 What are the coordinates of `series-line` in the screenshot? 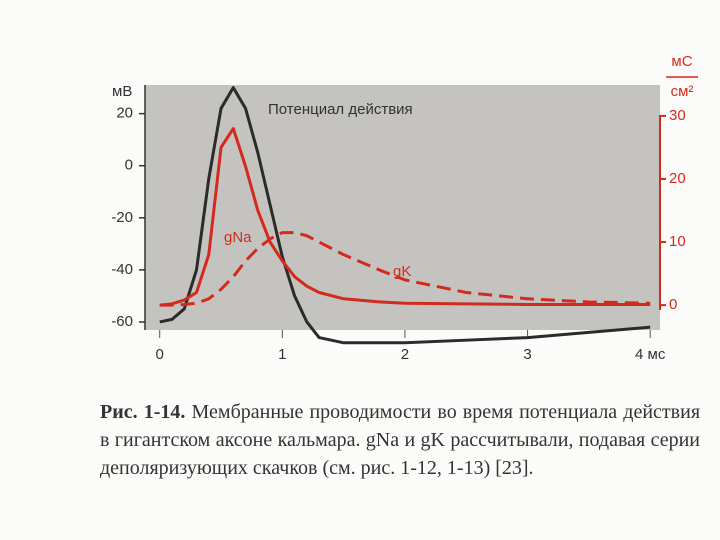 It's located at (405, 269).